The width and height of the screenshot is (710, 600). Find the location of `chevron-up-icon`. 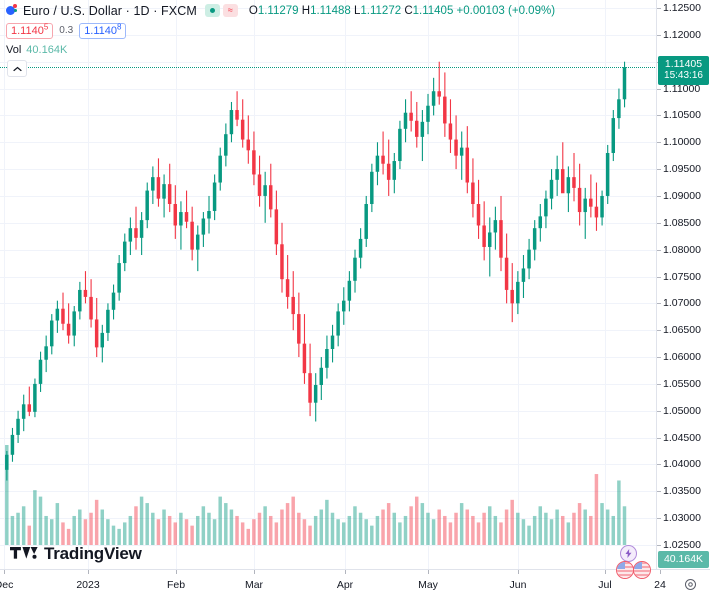

chevron-up-icon is located at coordinates (17, 68).